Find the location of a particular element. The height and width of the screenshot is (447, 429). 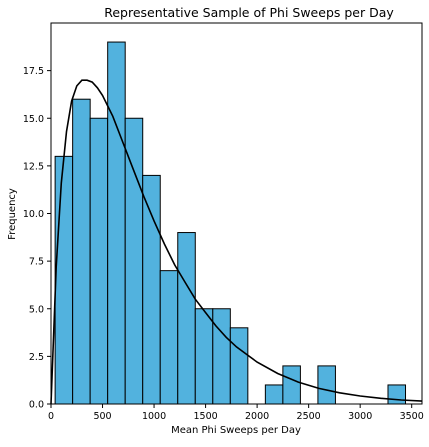

x-tick-label: 2000 is located at coordinates (257, 416).